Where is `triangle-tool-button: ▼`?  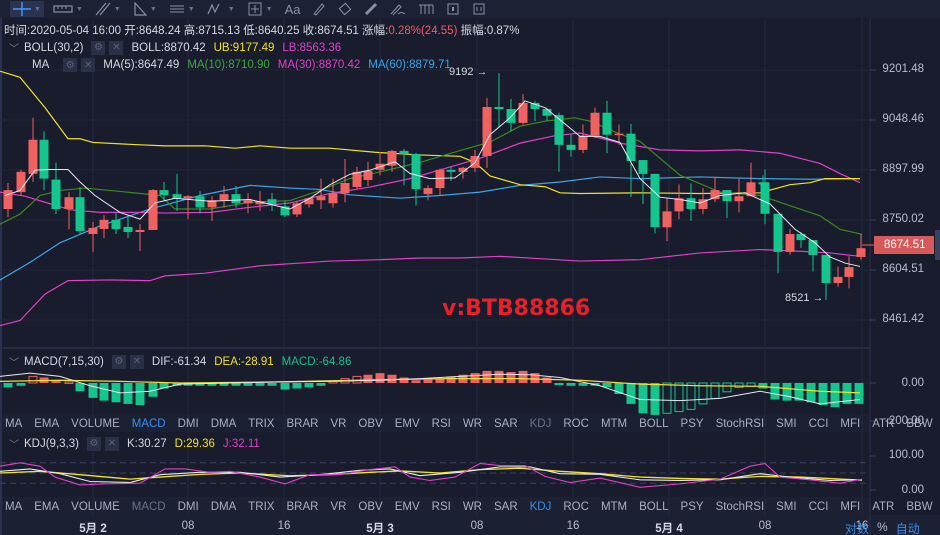
triangle-tool-button: ▼ is located at coordinates (145, 9).